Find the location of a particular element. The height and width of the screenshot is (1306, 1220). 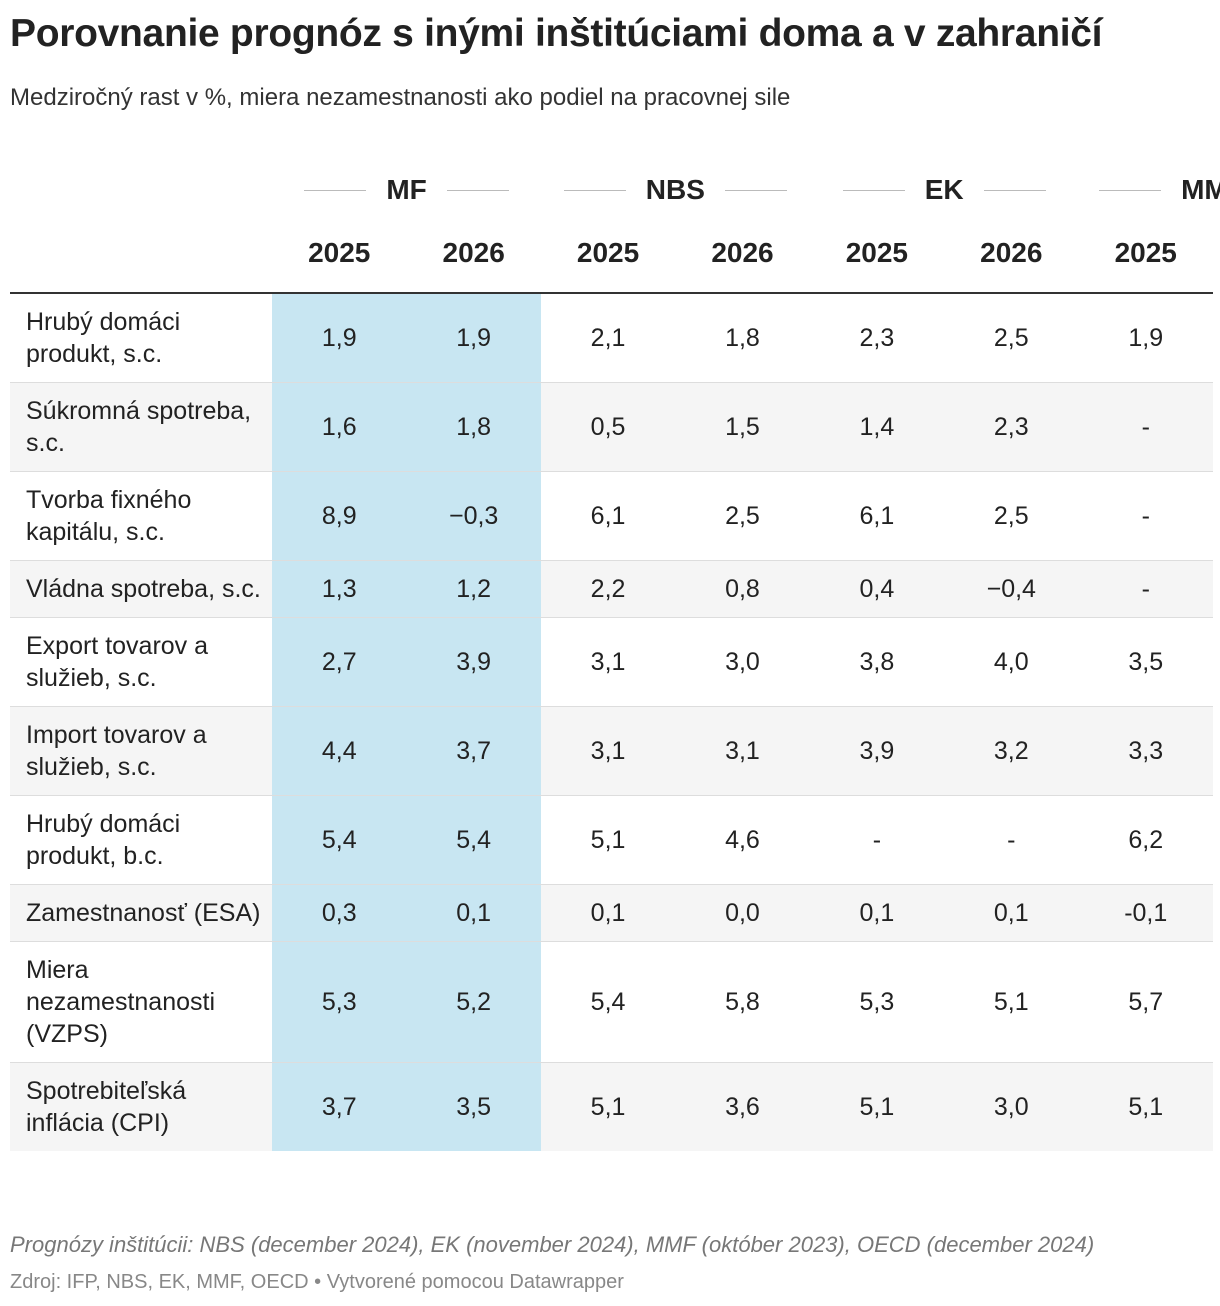

group-header-inner: MF is located at coordinates (406, 190).